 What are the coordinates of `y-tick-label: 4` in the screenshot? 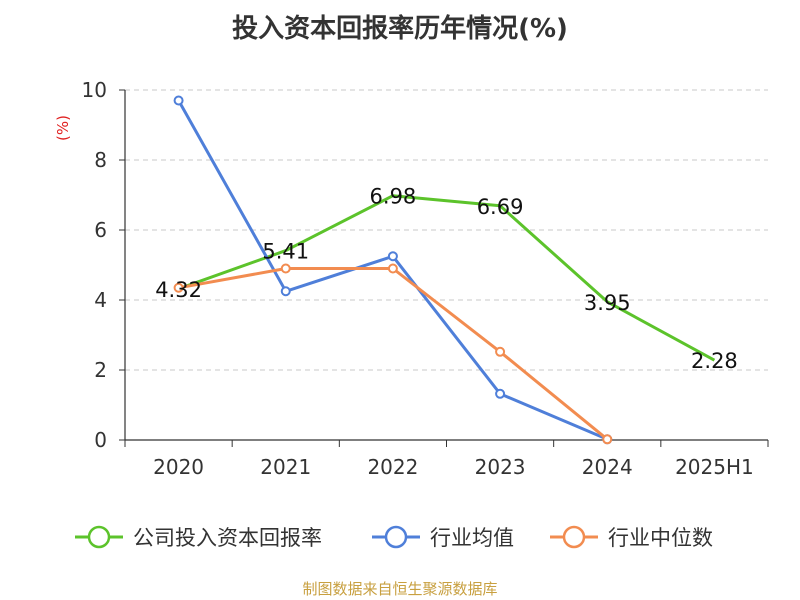 It's located at (100, 300).